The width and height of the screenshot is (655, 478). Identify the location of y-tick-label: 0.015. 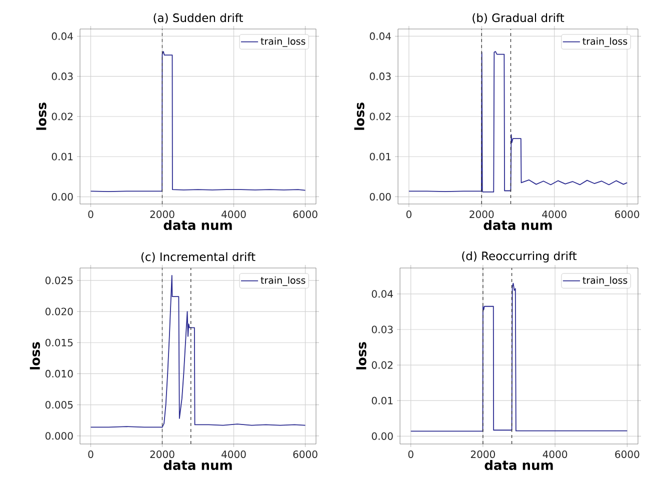
(59, 342).